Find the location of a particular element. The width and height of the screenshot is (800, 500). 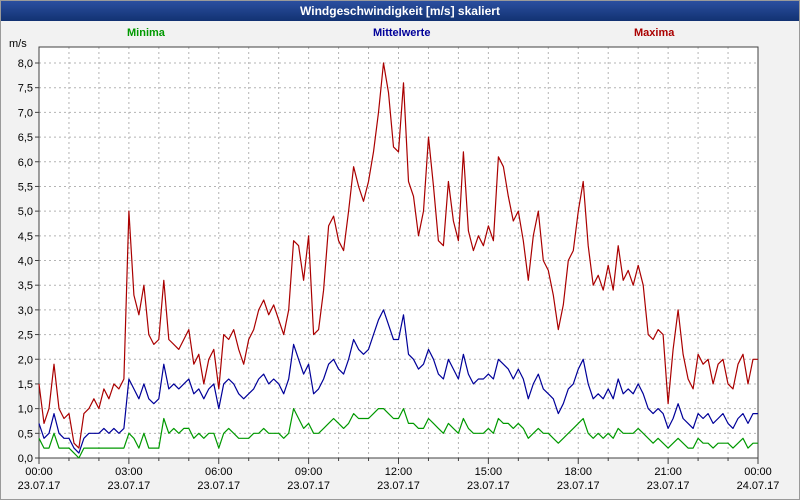

window-title: Windgeschwindigkeit [m/s] skaliert is located at coordinates (400, 11).